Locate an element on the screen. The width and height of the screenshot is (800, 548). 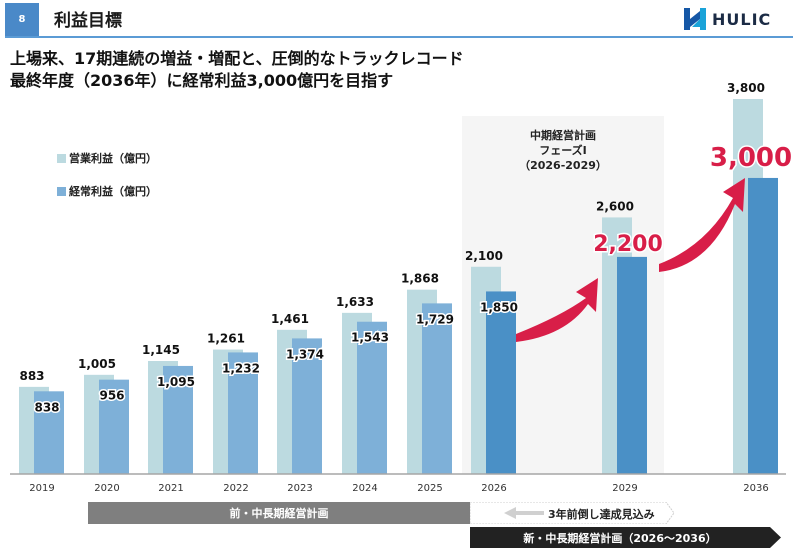
x-tick-2025: 2025 is located at coordinates (429, 488).